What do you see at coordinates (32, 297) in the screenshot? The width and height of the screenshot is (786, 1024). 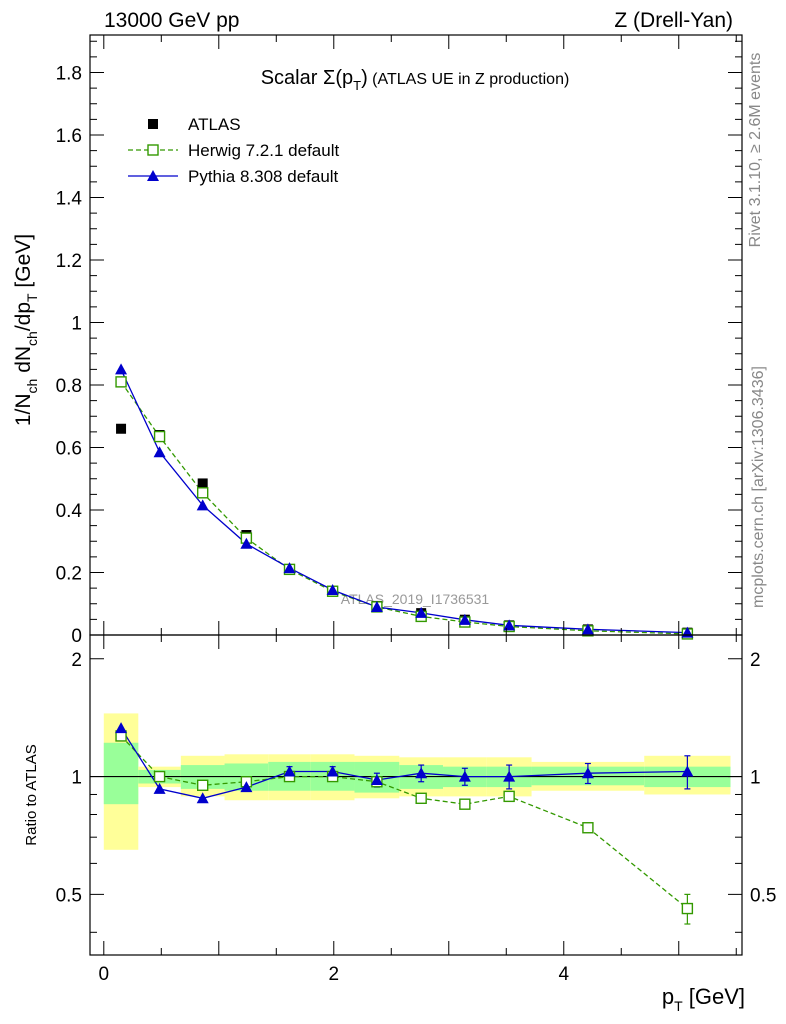 I see `y-axis-label-part: T` at bounding box center [32, 297].